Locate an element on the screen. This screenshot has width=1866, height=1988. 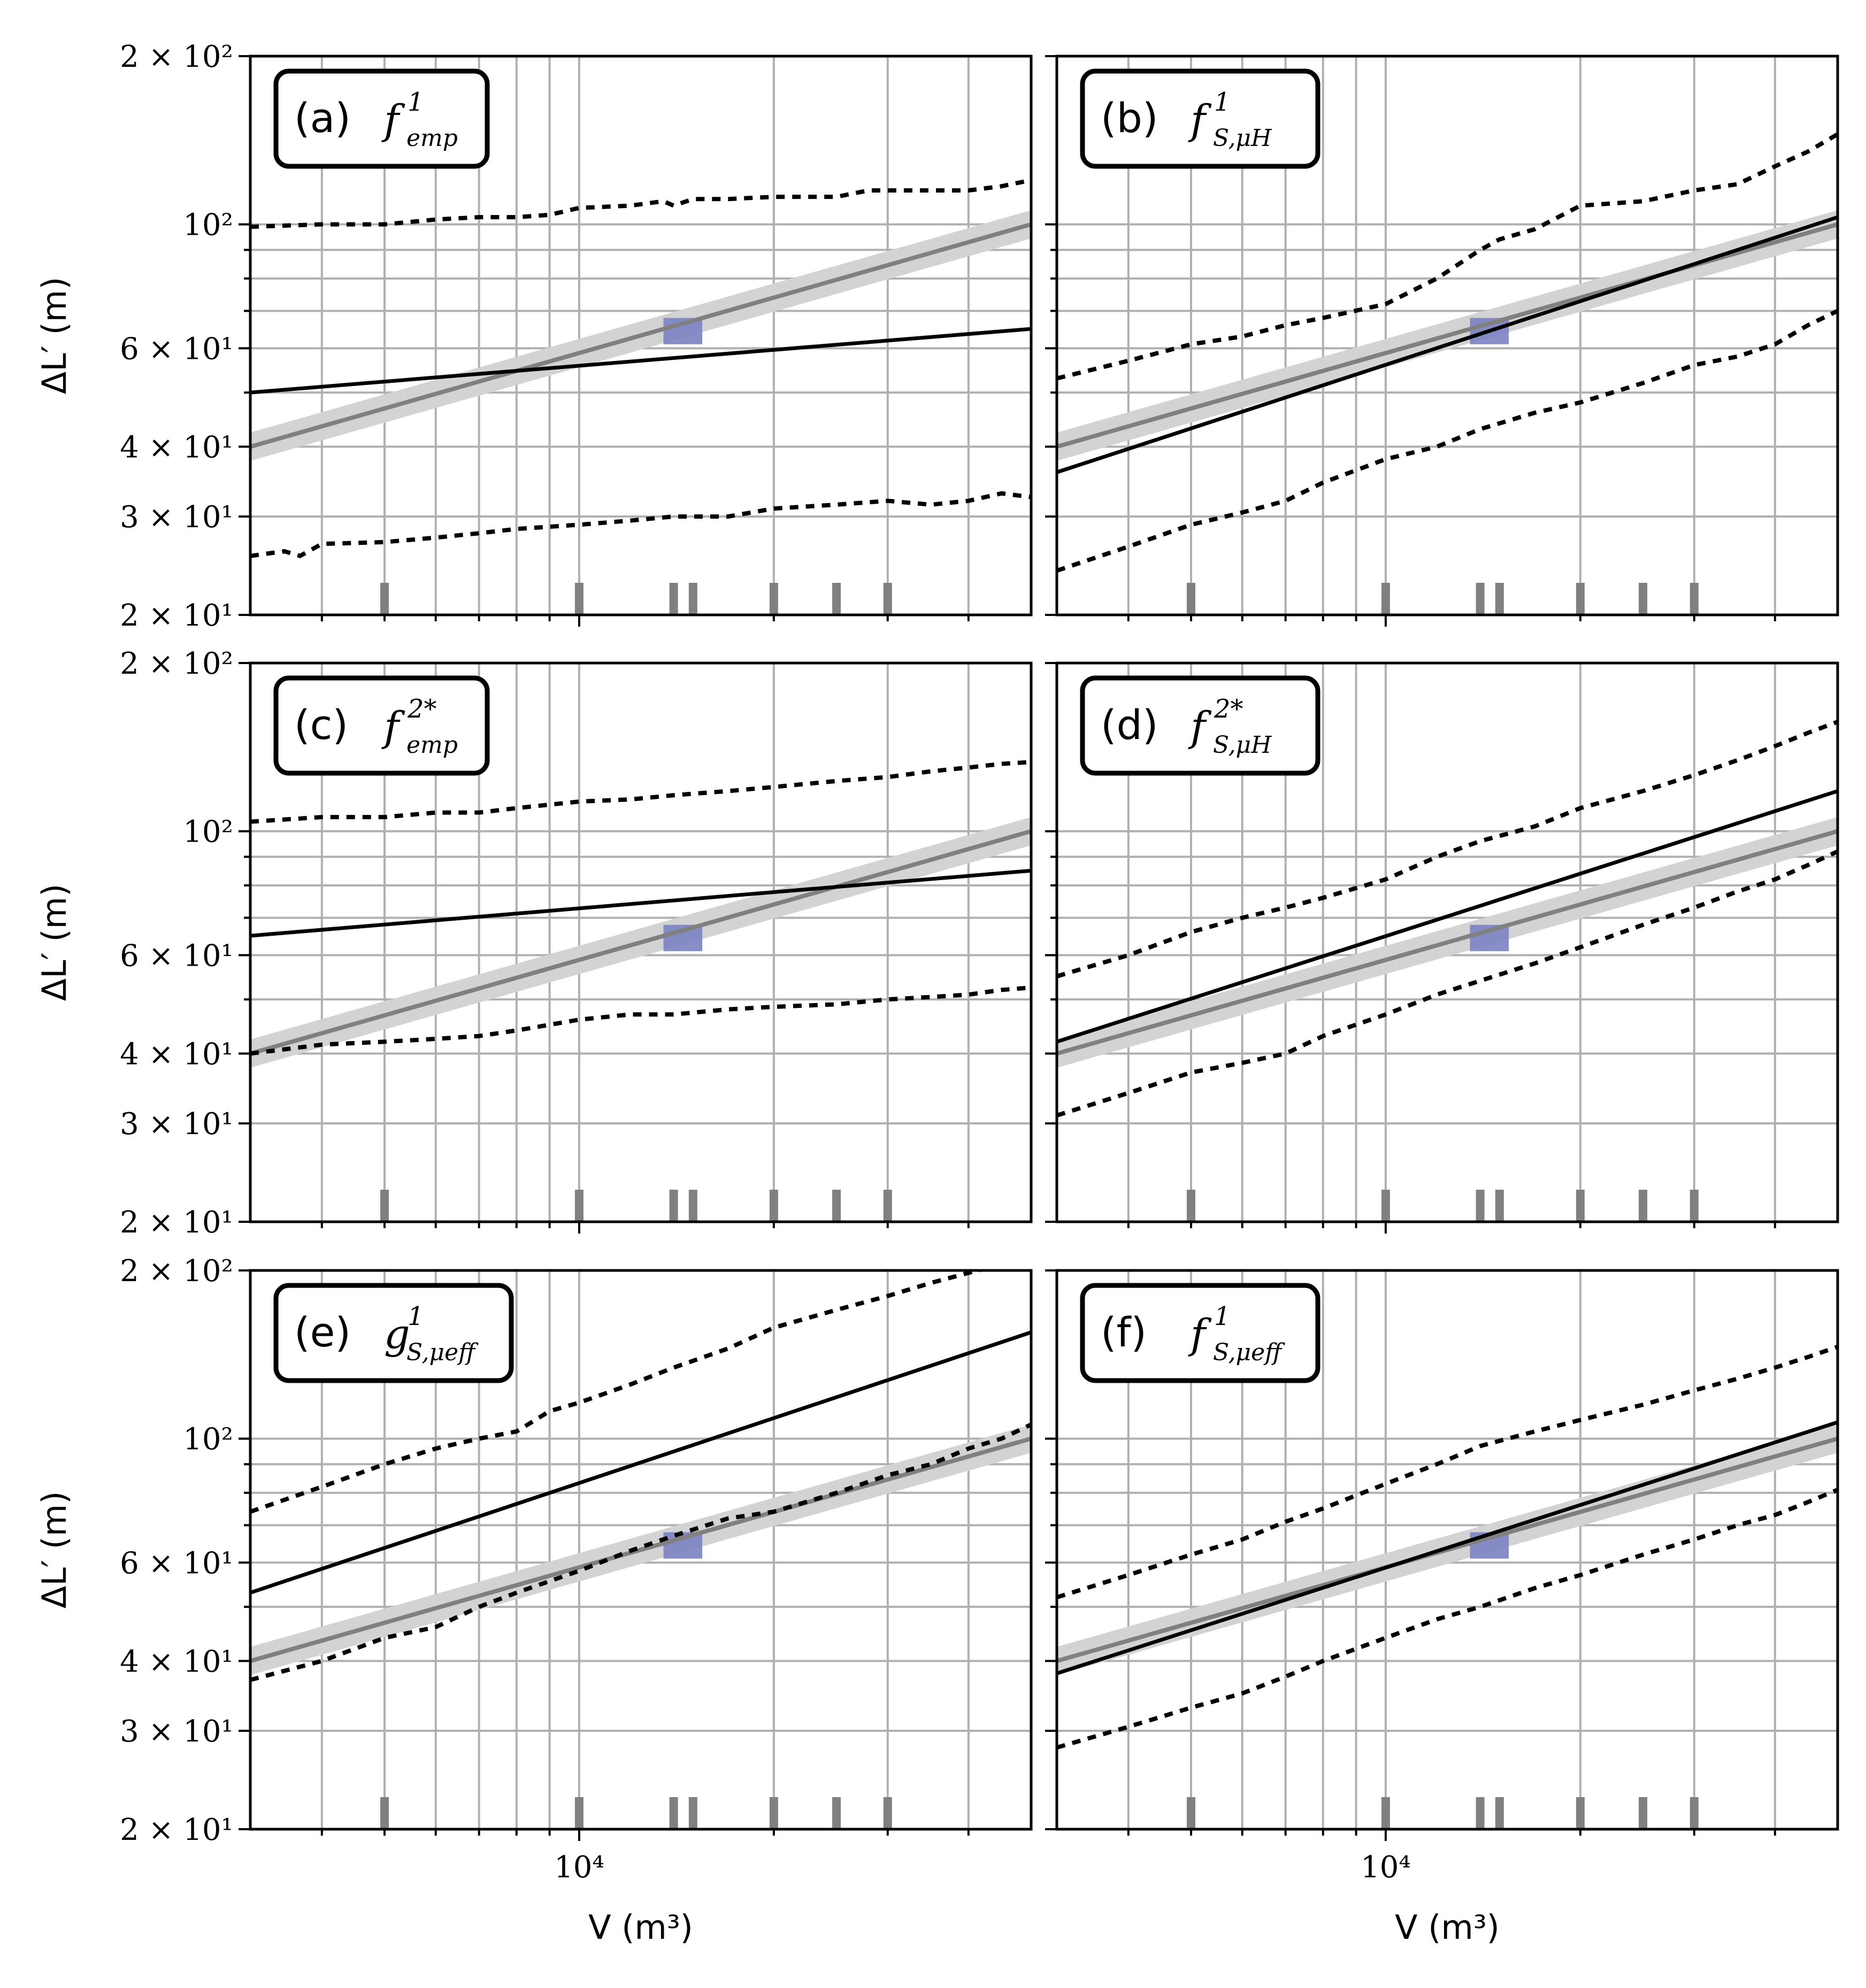
panel-label: (f) is located at coordinates (1124, 1332).